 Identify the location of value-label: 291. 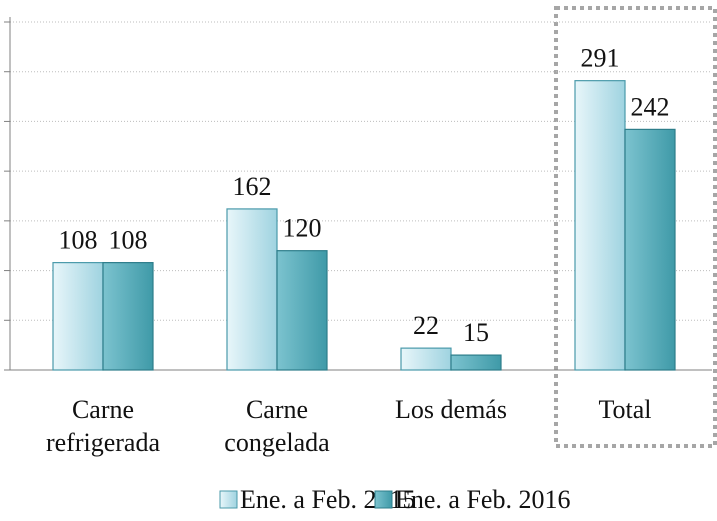
(600, 58).